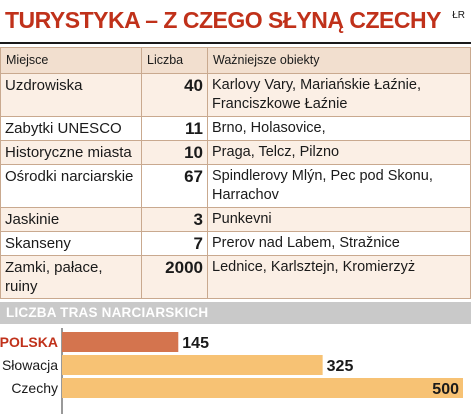 This screenshot has height=418, width=471. I want to click on data-label: 325, so click(340, 366).